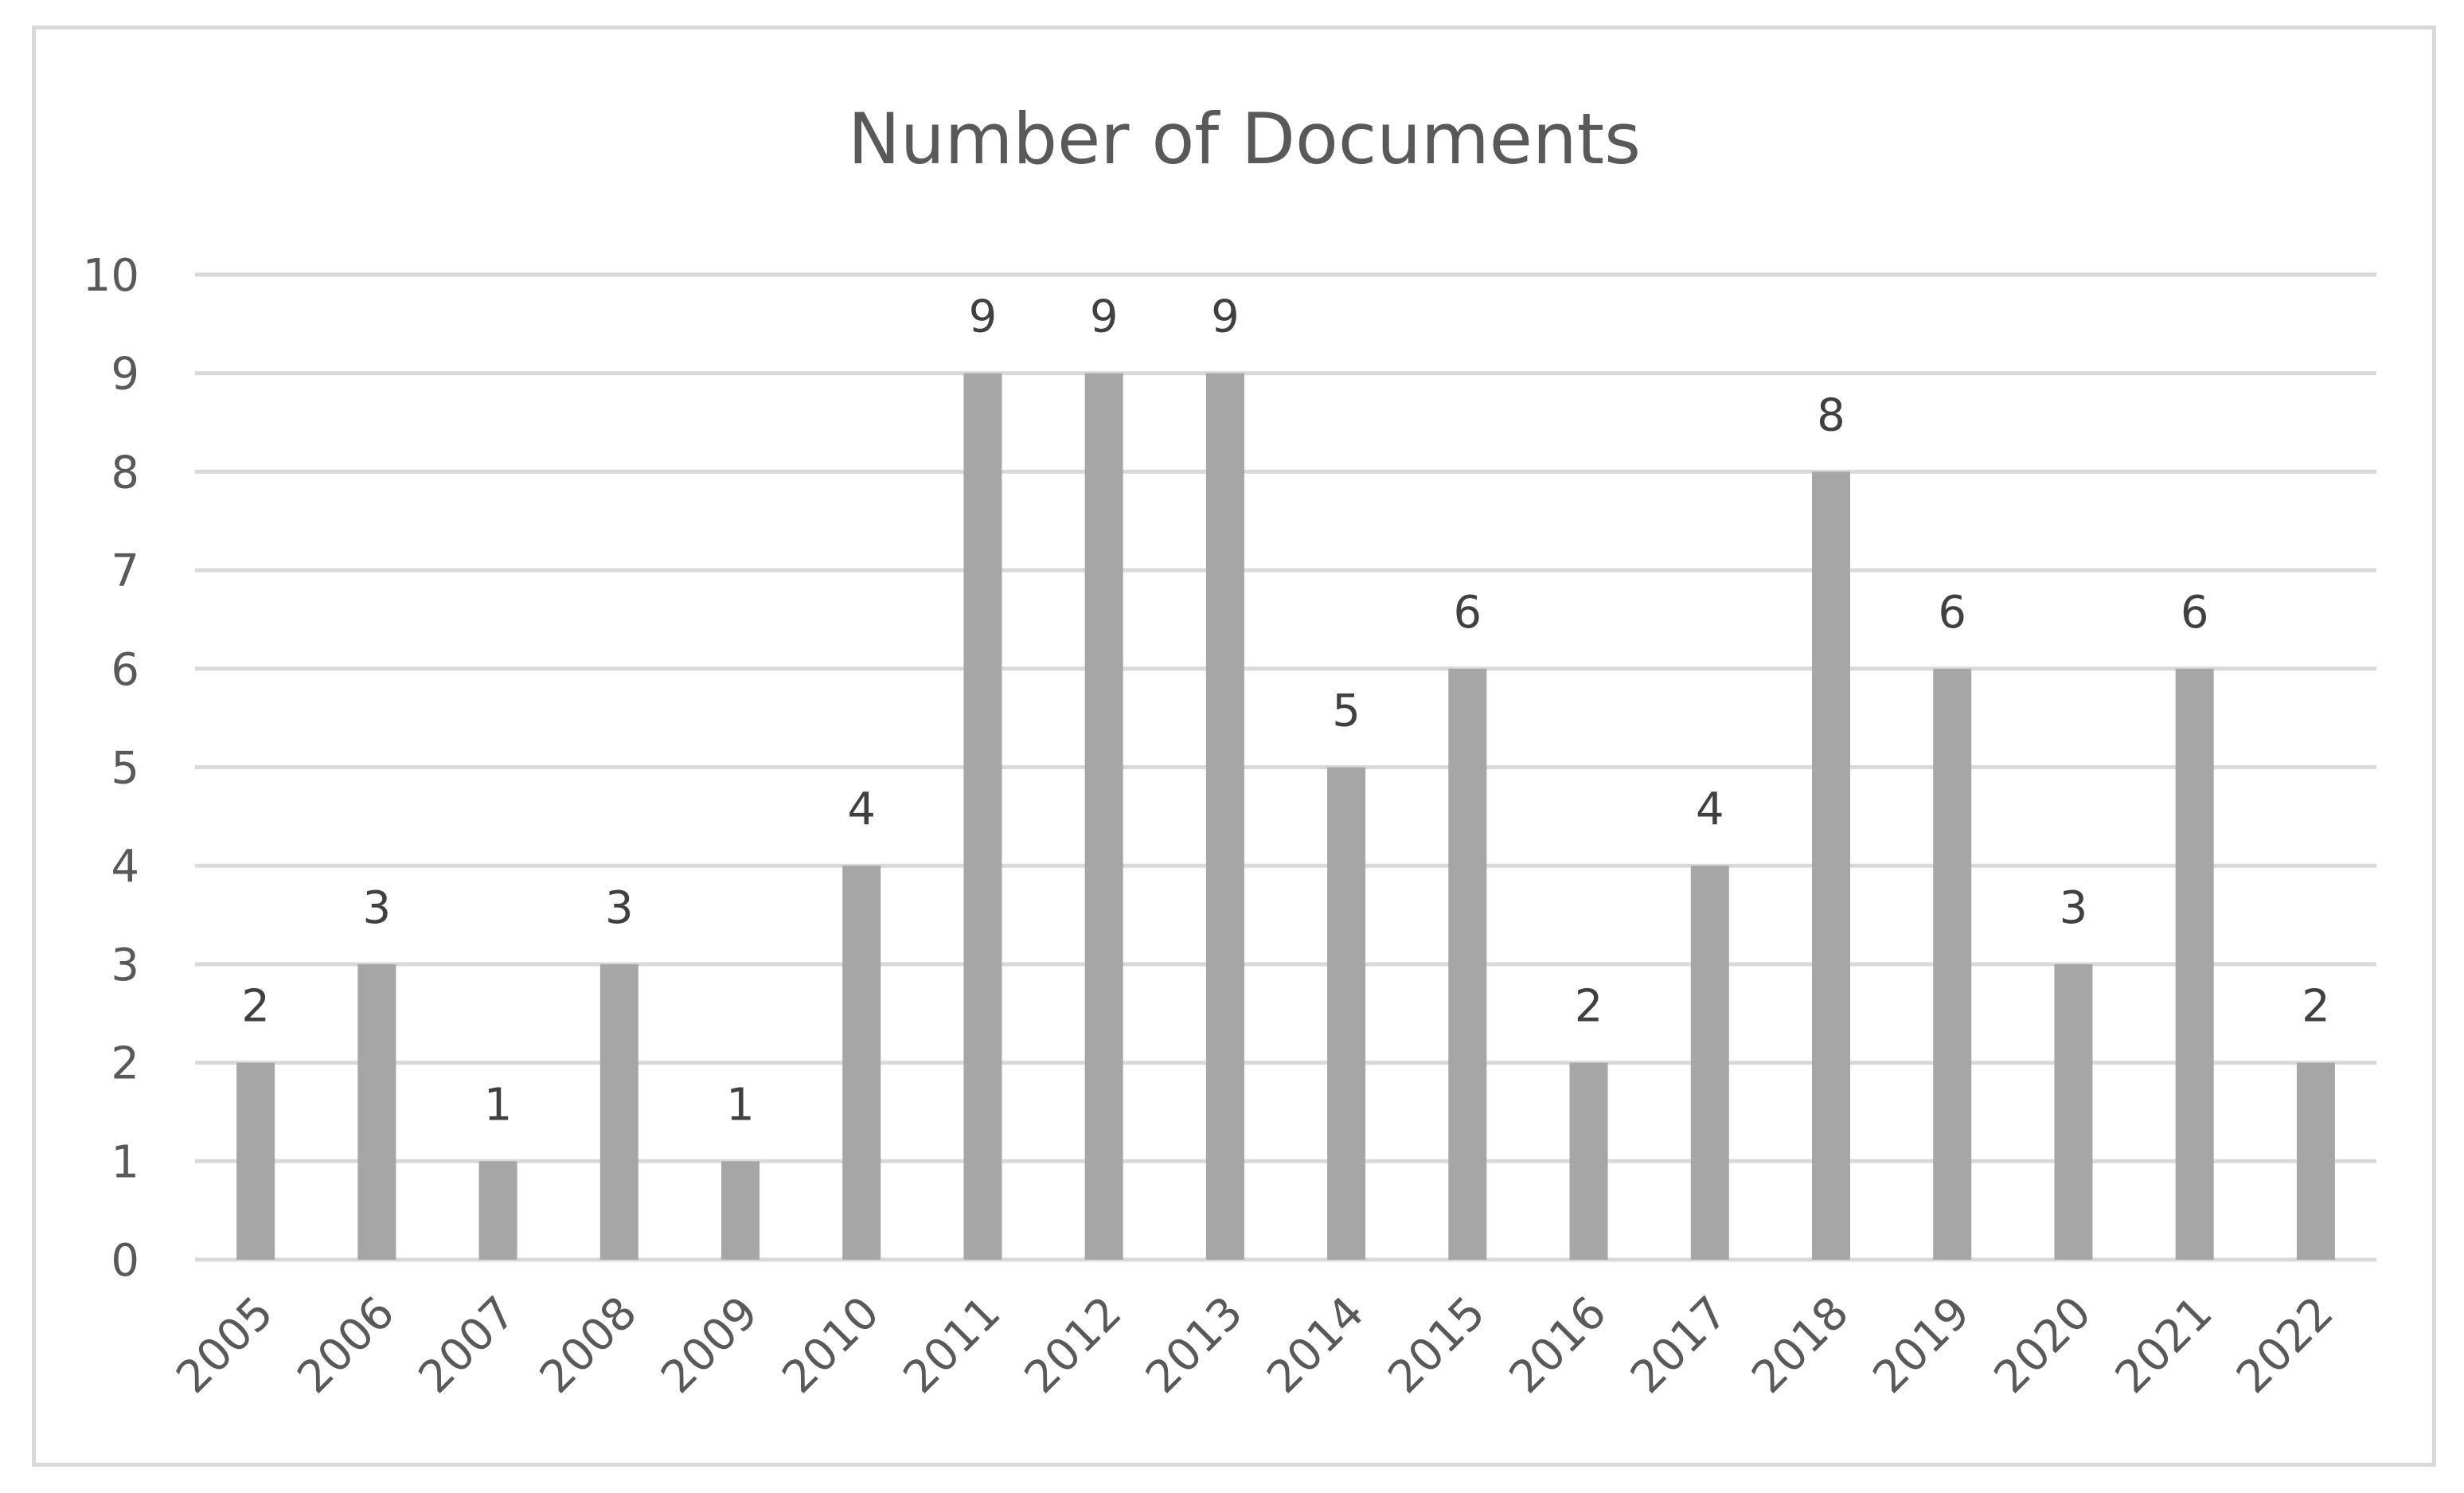 The image size is (2464, 1493). Describe the element at coordinates (1952, 613) in the screenshot. I see `data-label-2019: 6` at that location.